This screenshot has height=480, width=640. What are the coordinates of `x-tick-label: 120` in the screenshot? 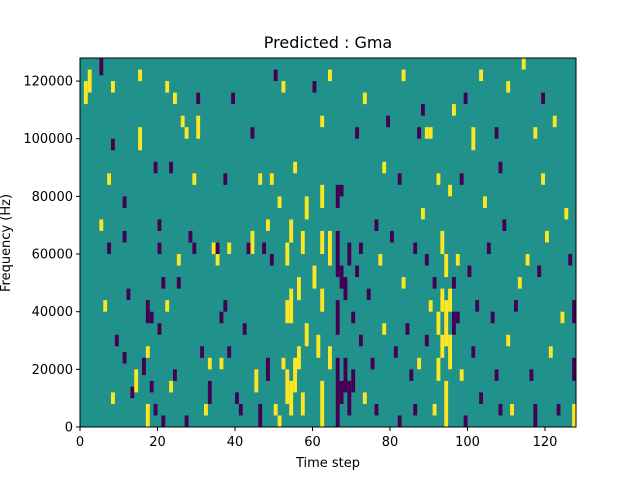 It's located at (545, 442).